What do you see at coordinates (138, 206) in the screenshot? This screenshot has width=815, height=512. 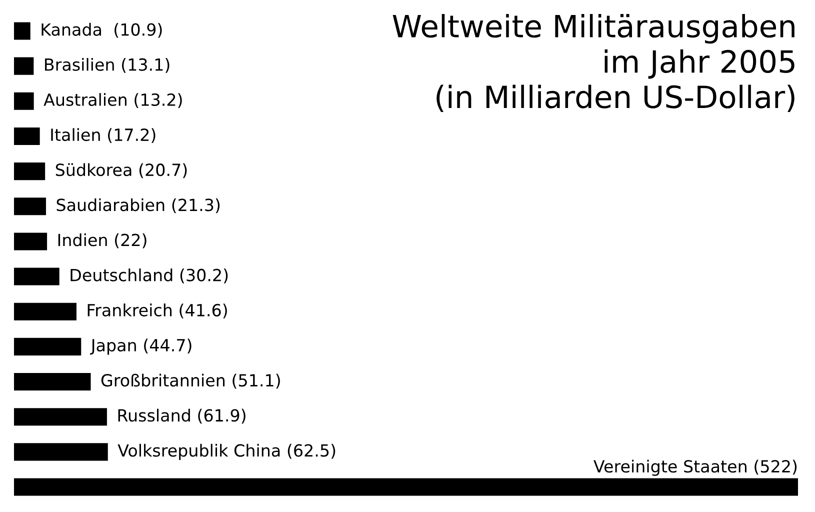 I see `data-label: Saudiarabien (21.3)` at bounding box center [138, 206].